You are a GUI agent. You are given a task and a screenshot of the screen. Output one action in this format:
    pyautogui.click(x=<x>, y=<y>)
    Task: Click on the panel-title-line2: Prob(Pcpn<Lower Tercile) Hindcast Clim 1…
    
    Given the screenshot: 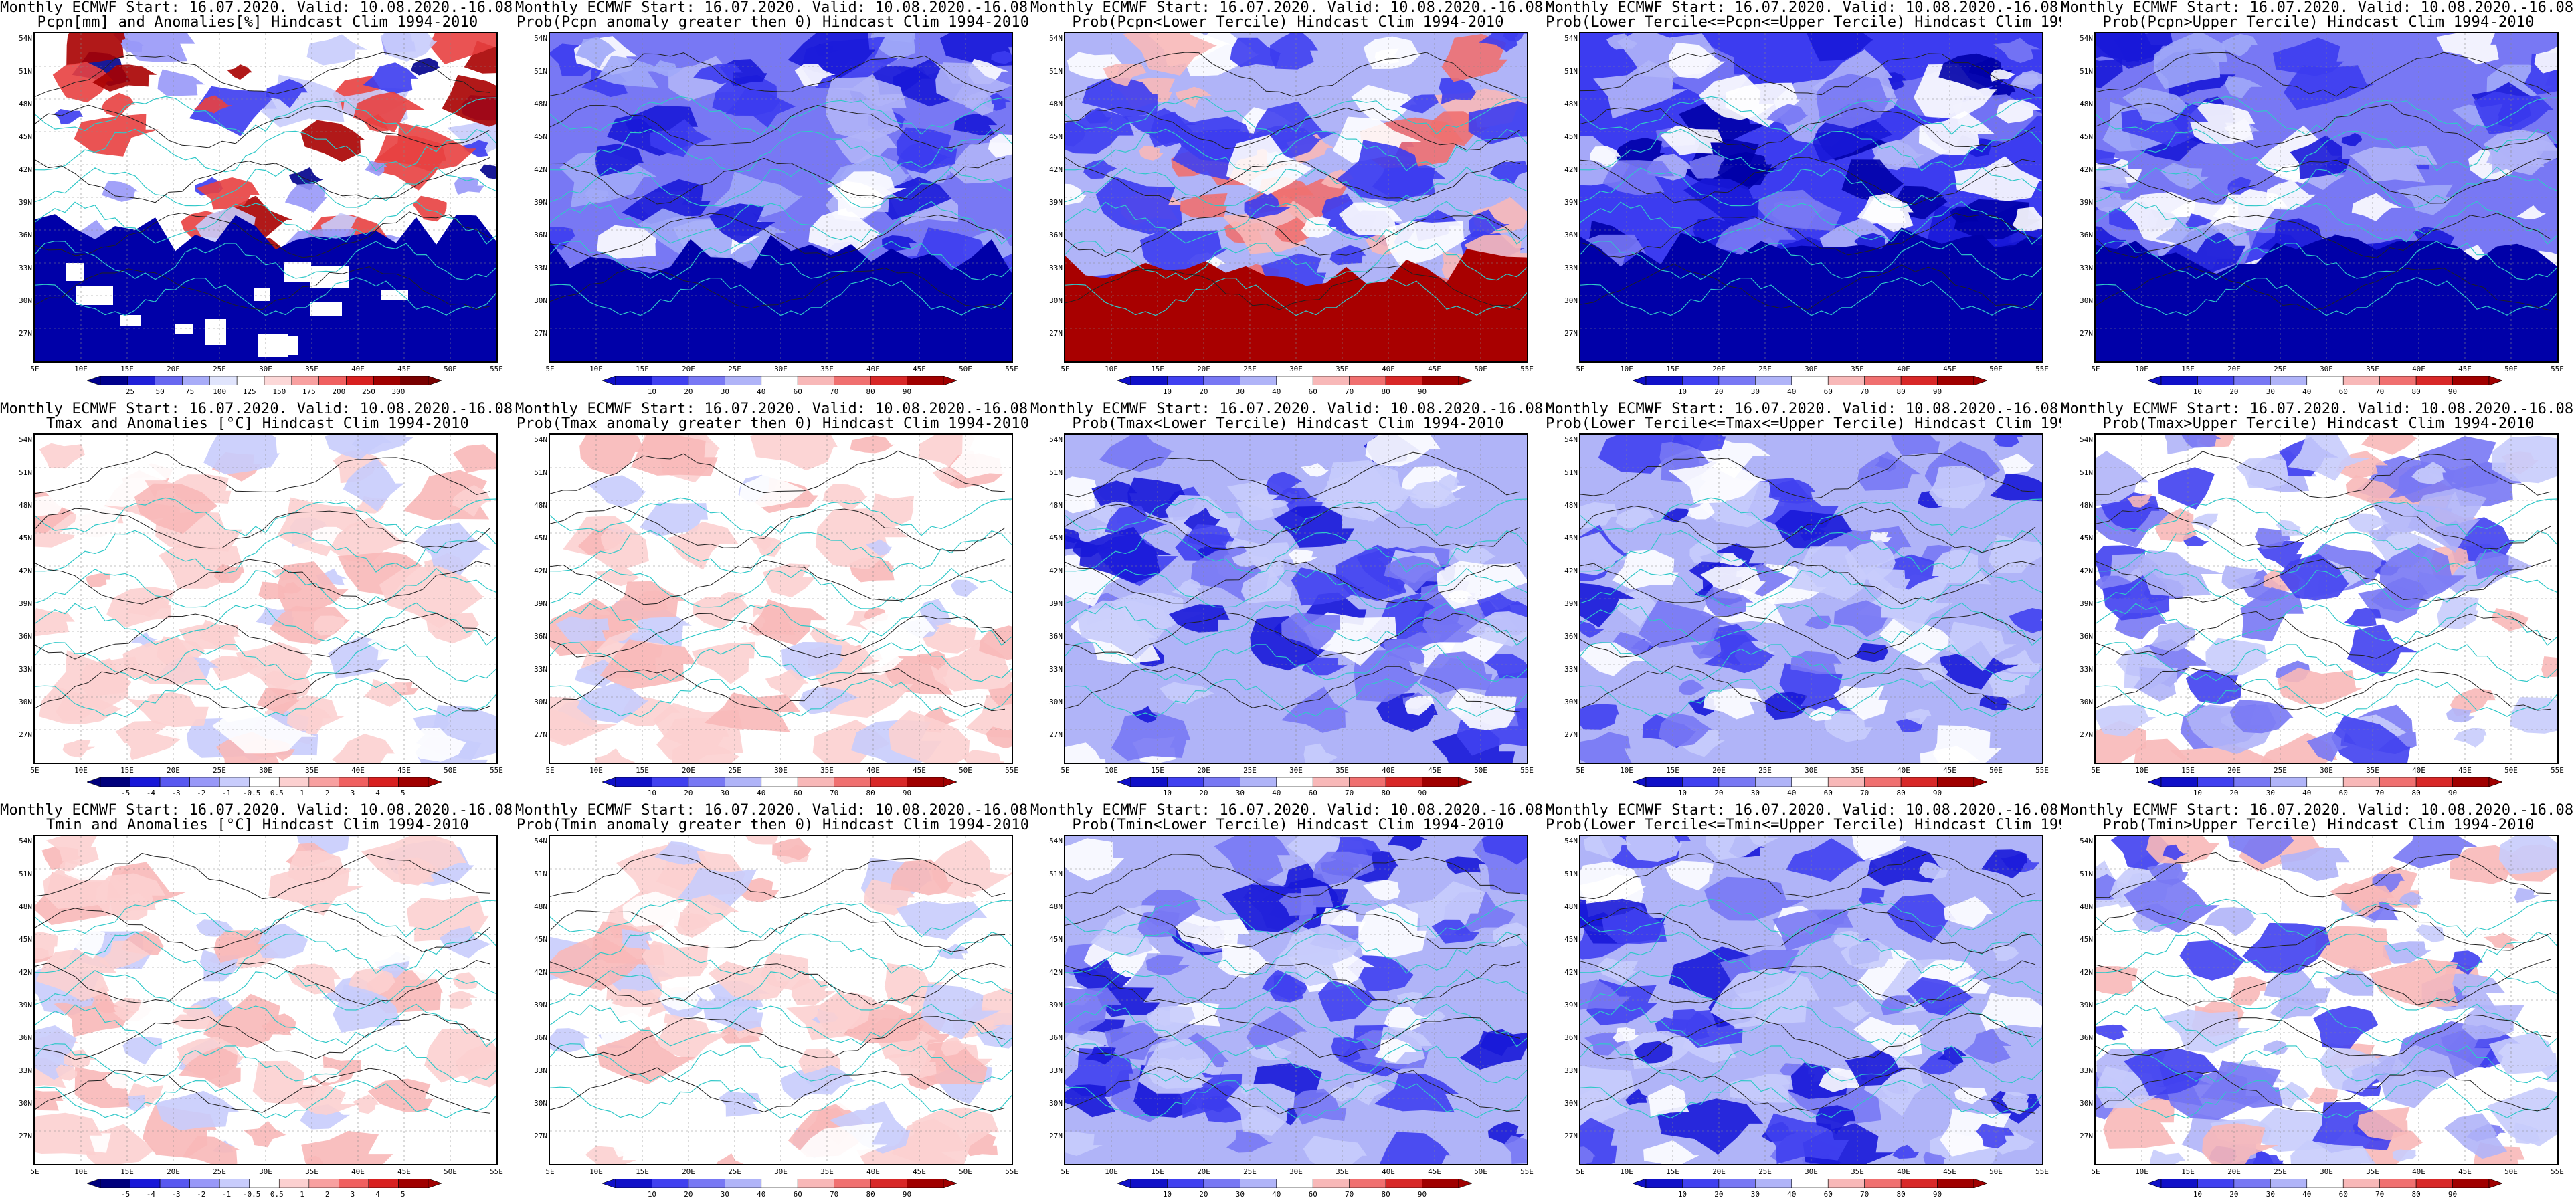 What is the action you would take?
    pyautogui.click(x=1288, y=23)
    